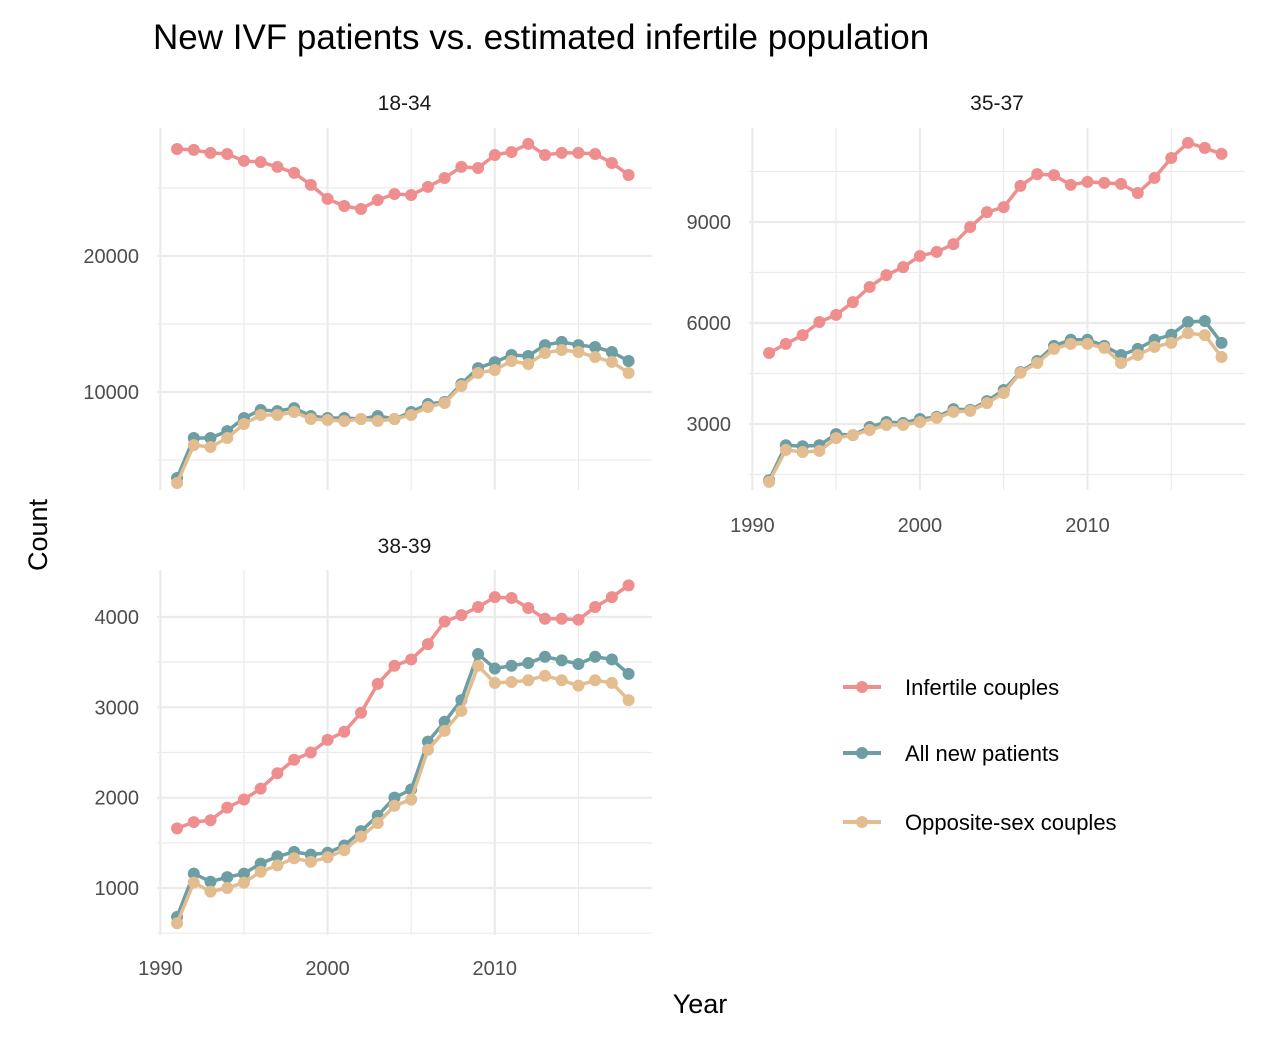 Image resolution: width=1270 pixels, height=1042 pixels. Describe the element at coordinates (700, 1004) in the screenshot. I see `x-axis-label: Year` at that location.